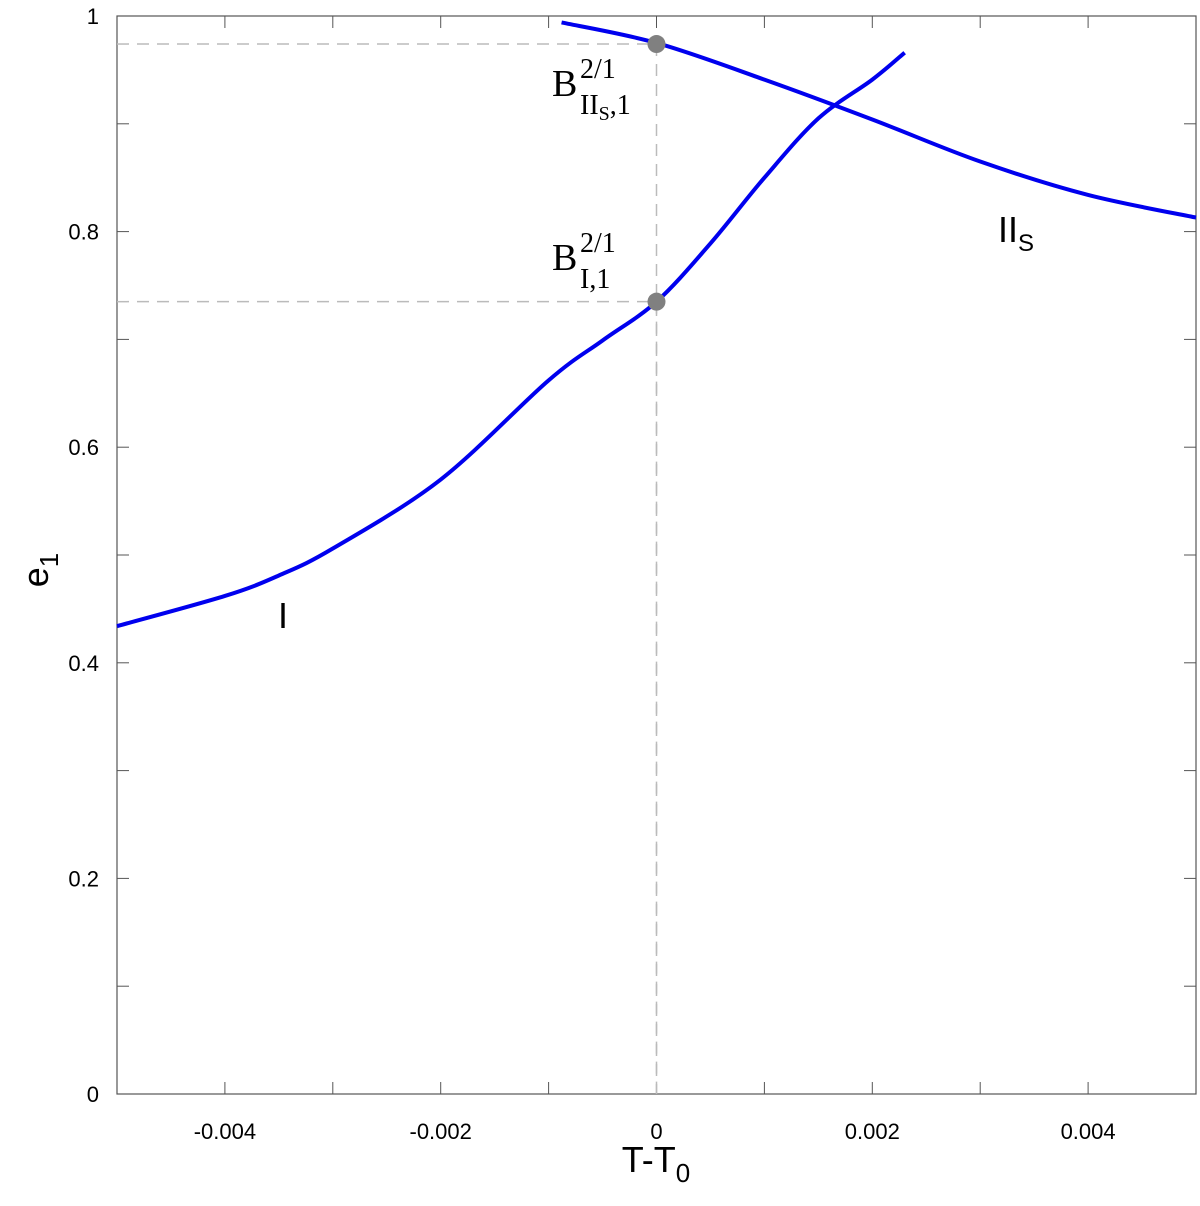  I want to click on x-tick-label: -0.002, so click(441, 1131).